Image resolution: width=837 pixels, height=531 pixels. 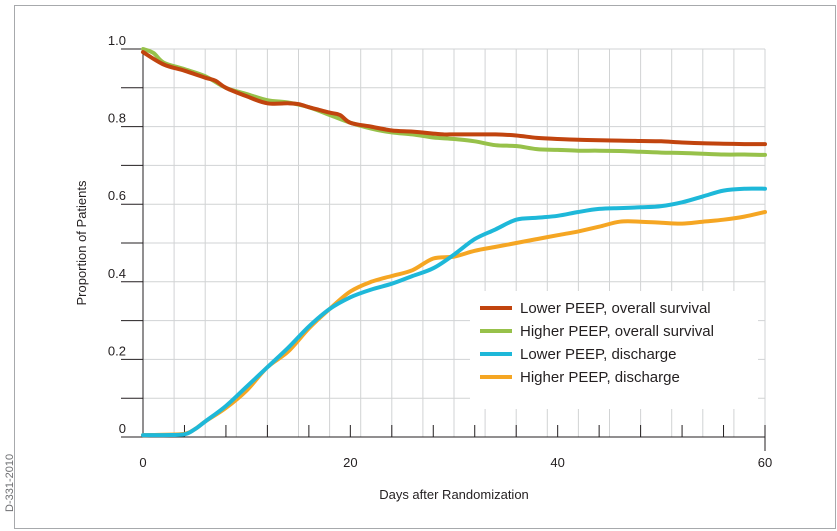 I want to click on y-tick-label: 0.8, so click(x=117, y=118).